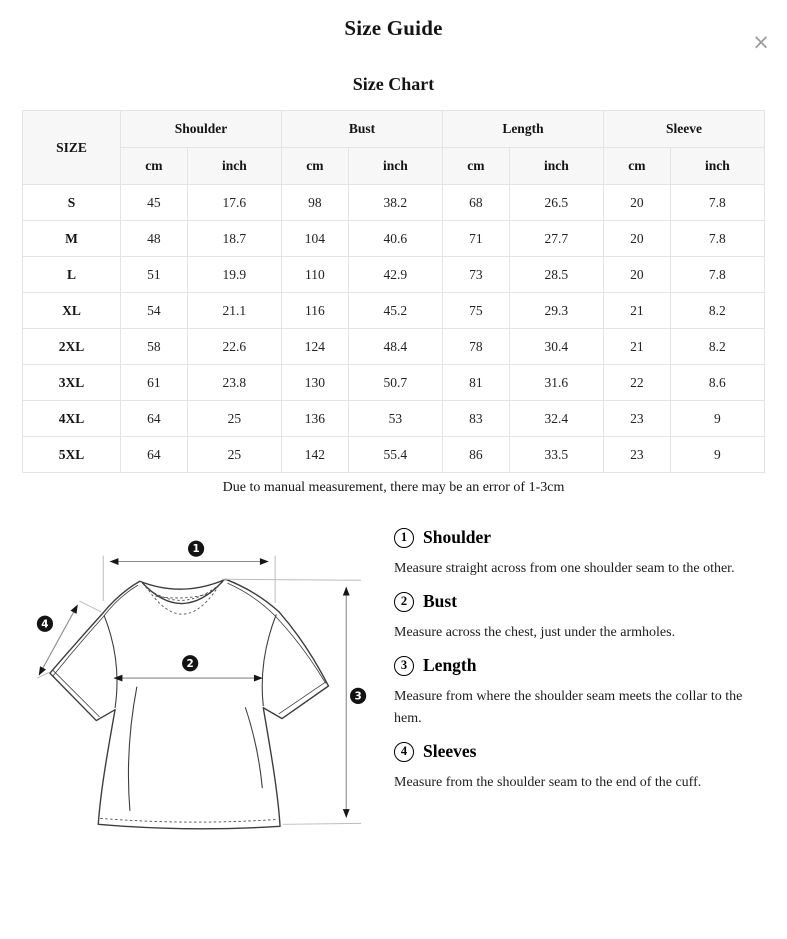  What do you see at coordinates (110, 662) in the screenshot?
I see `left-armhole-seam` at bounding box center [110, 662].